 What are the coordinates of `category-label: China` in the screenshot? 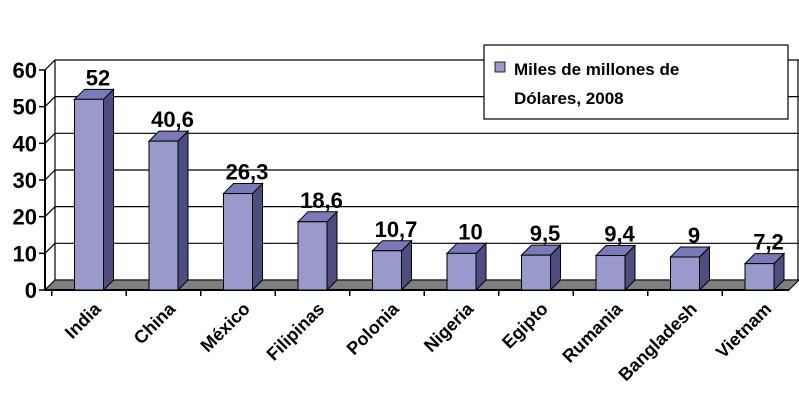 It's located at (155, 323).